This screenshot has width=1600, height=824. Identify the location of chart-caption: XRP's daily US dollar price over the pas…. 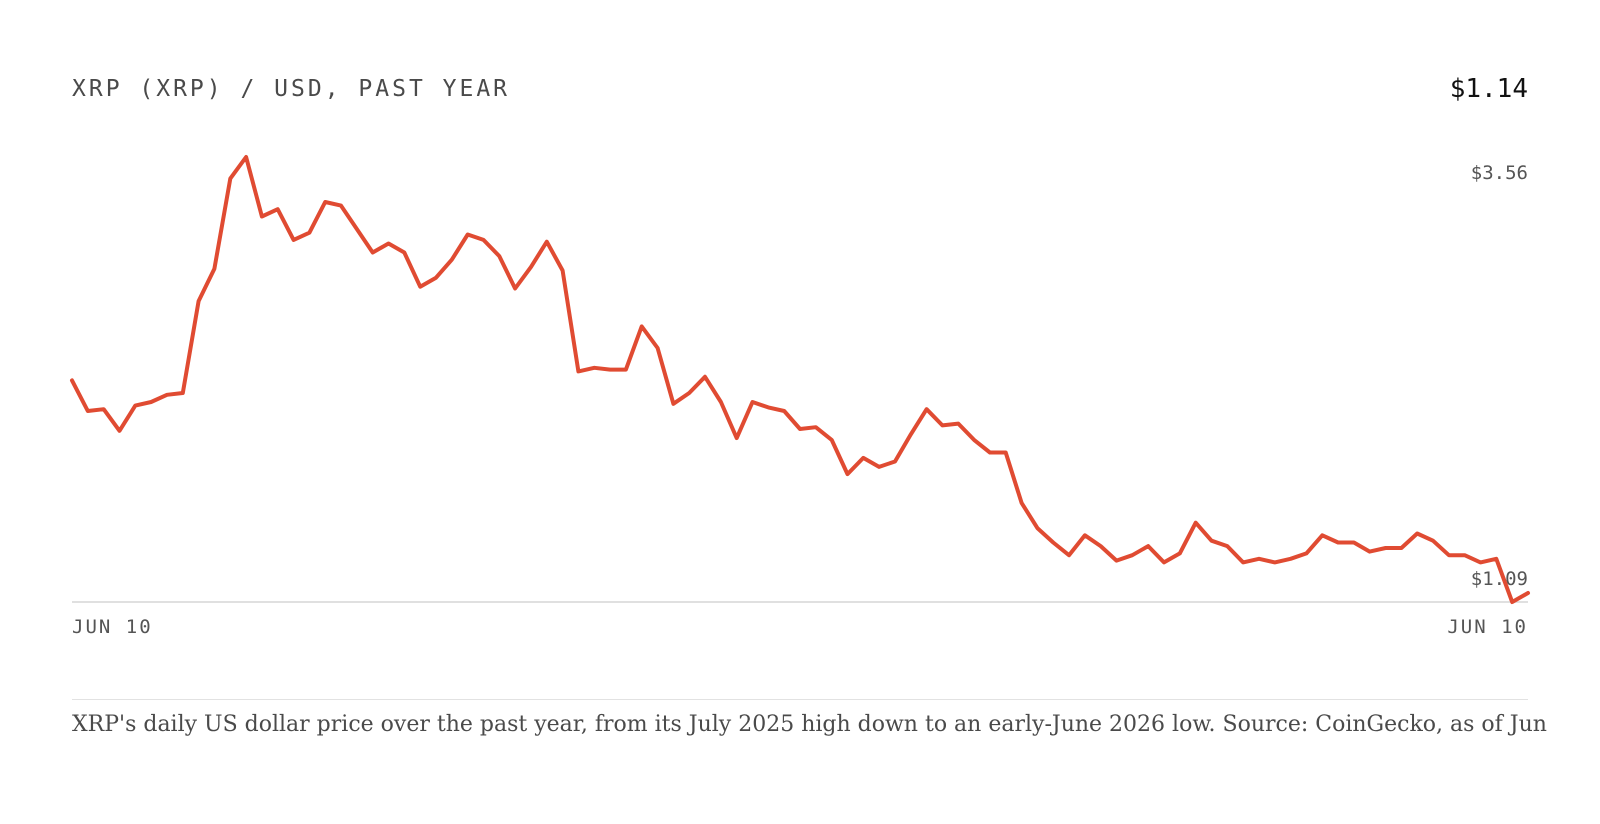
(809, 724).